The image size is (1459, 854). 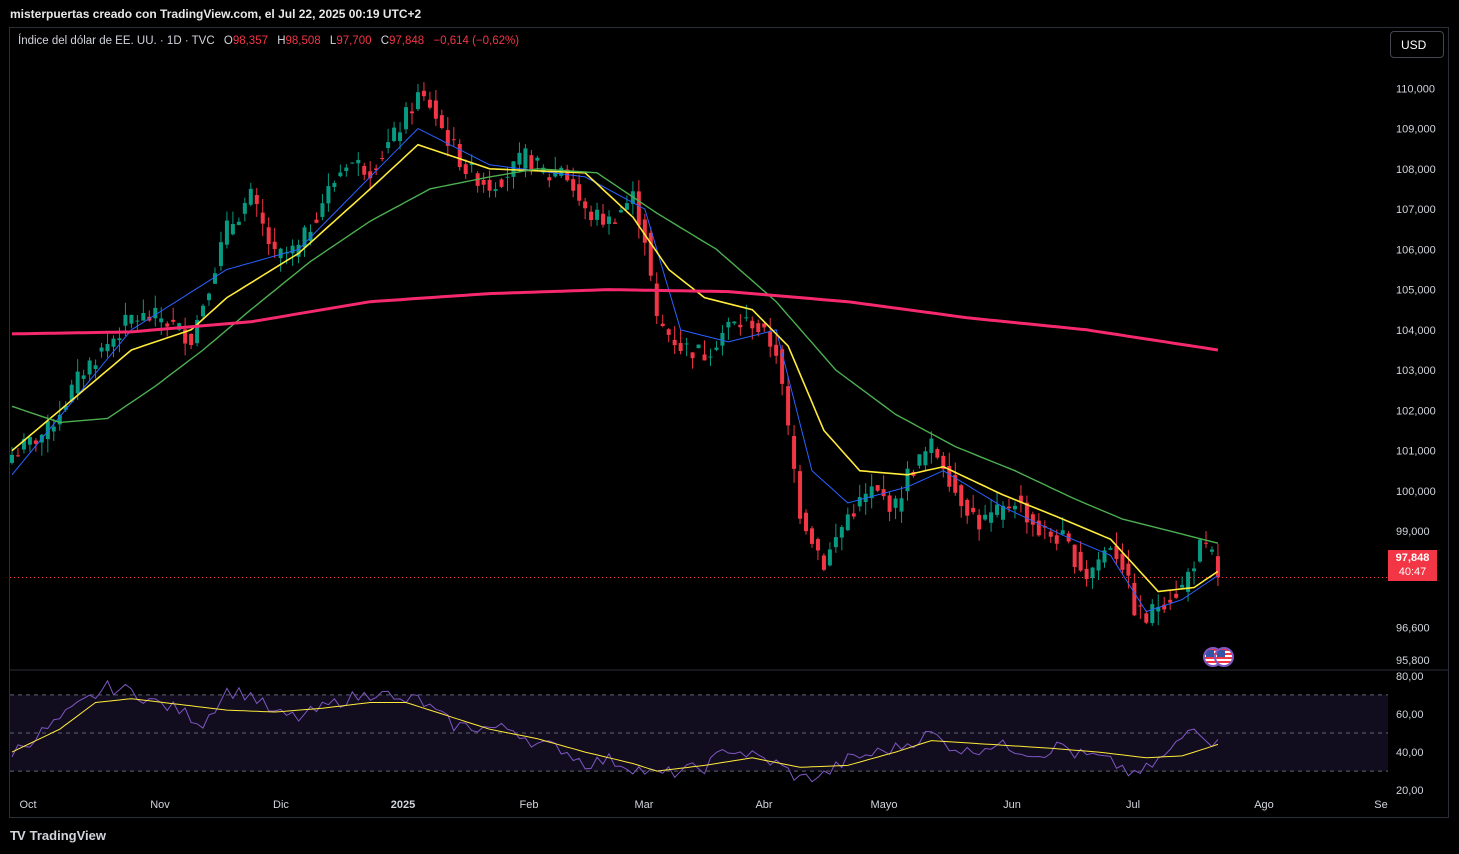 I want to click on economic-events, so click(x=1218, y=657).